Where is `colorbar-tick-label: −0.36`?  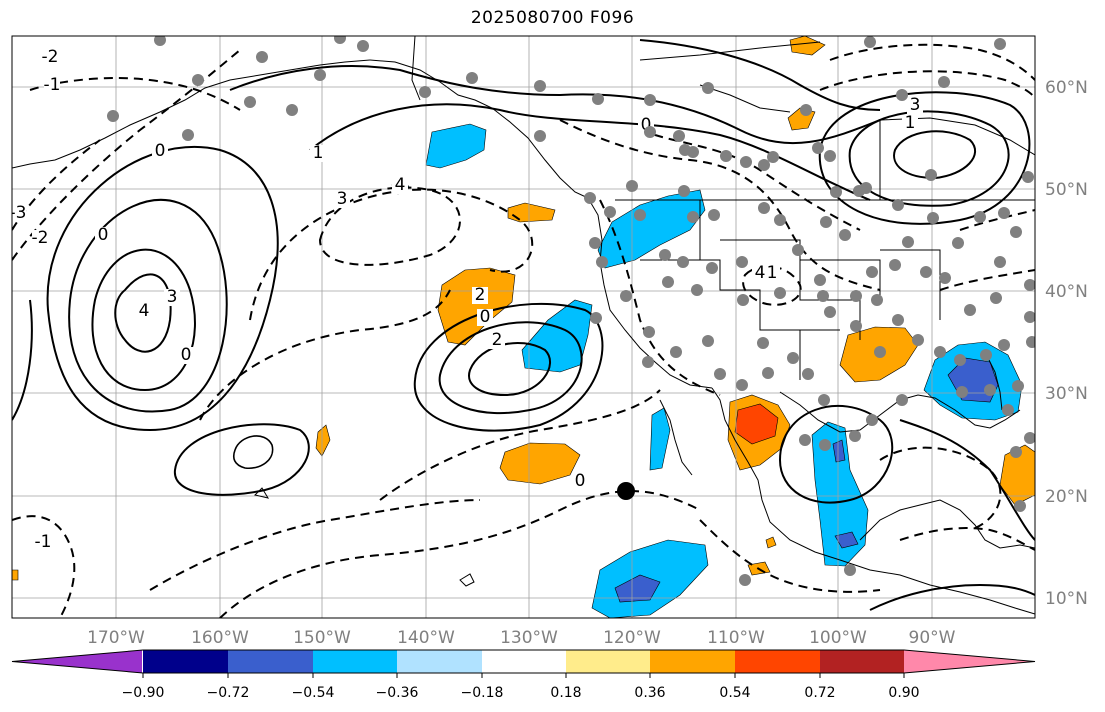
colorbar-tick-label: −0.36 is located at coordinates (397, 693).